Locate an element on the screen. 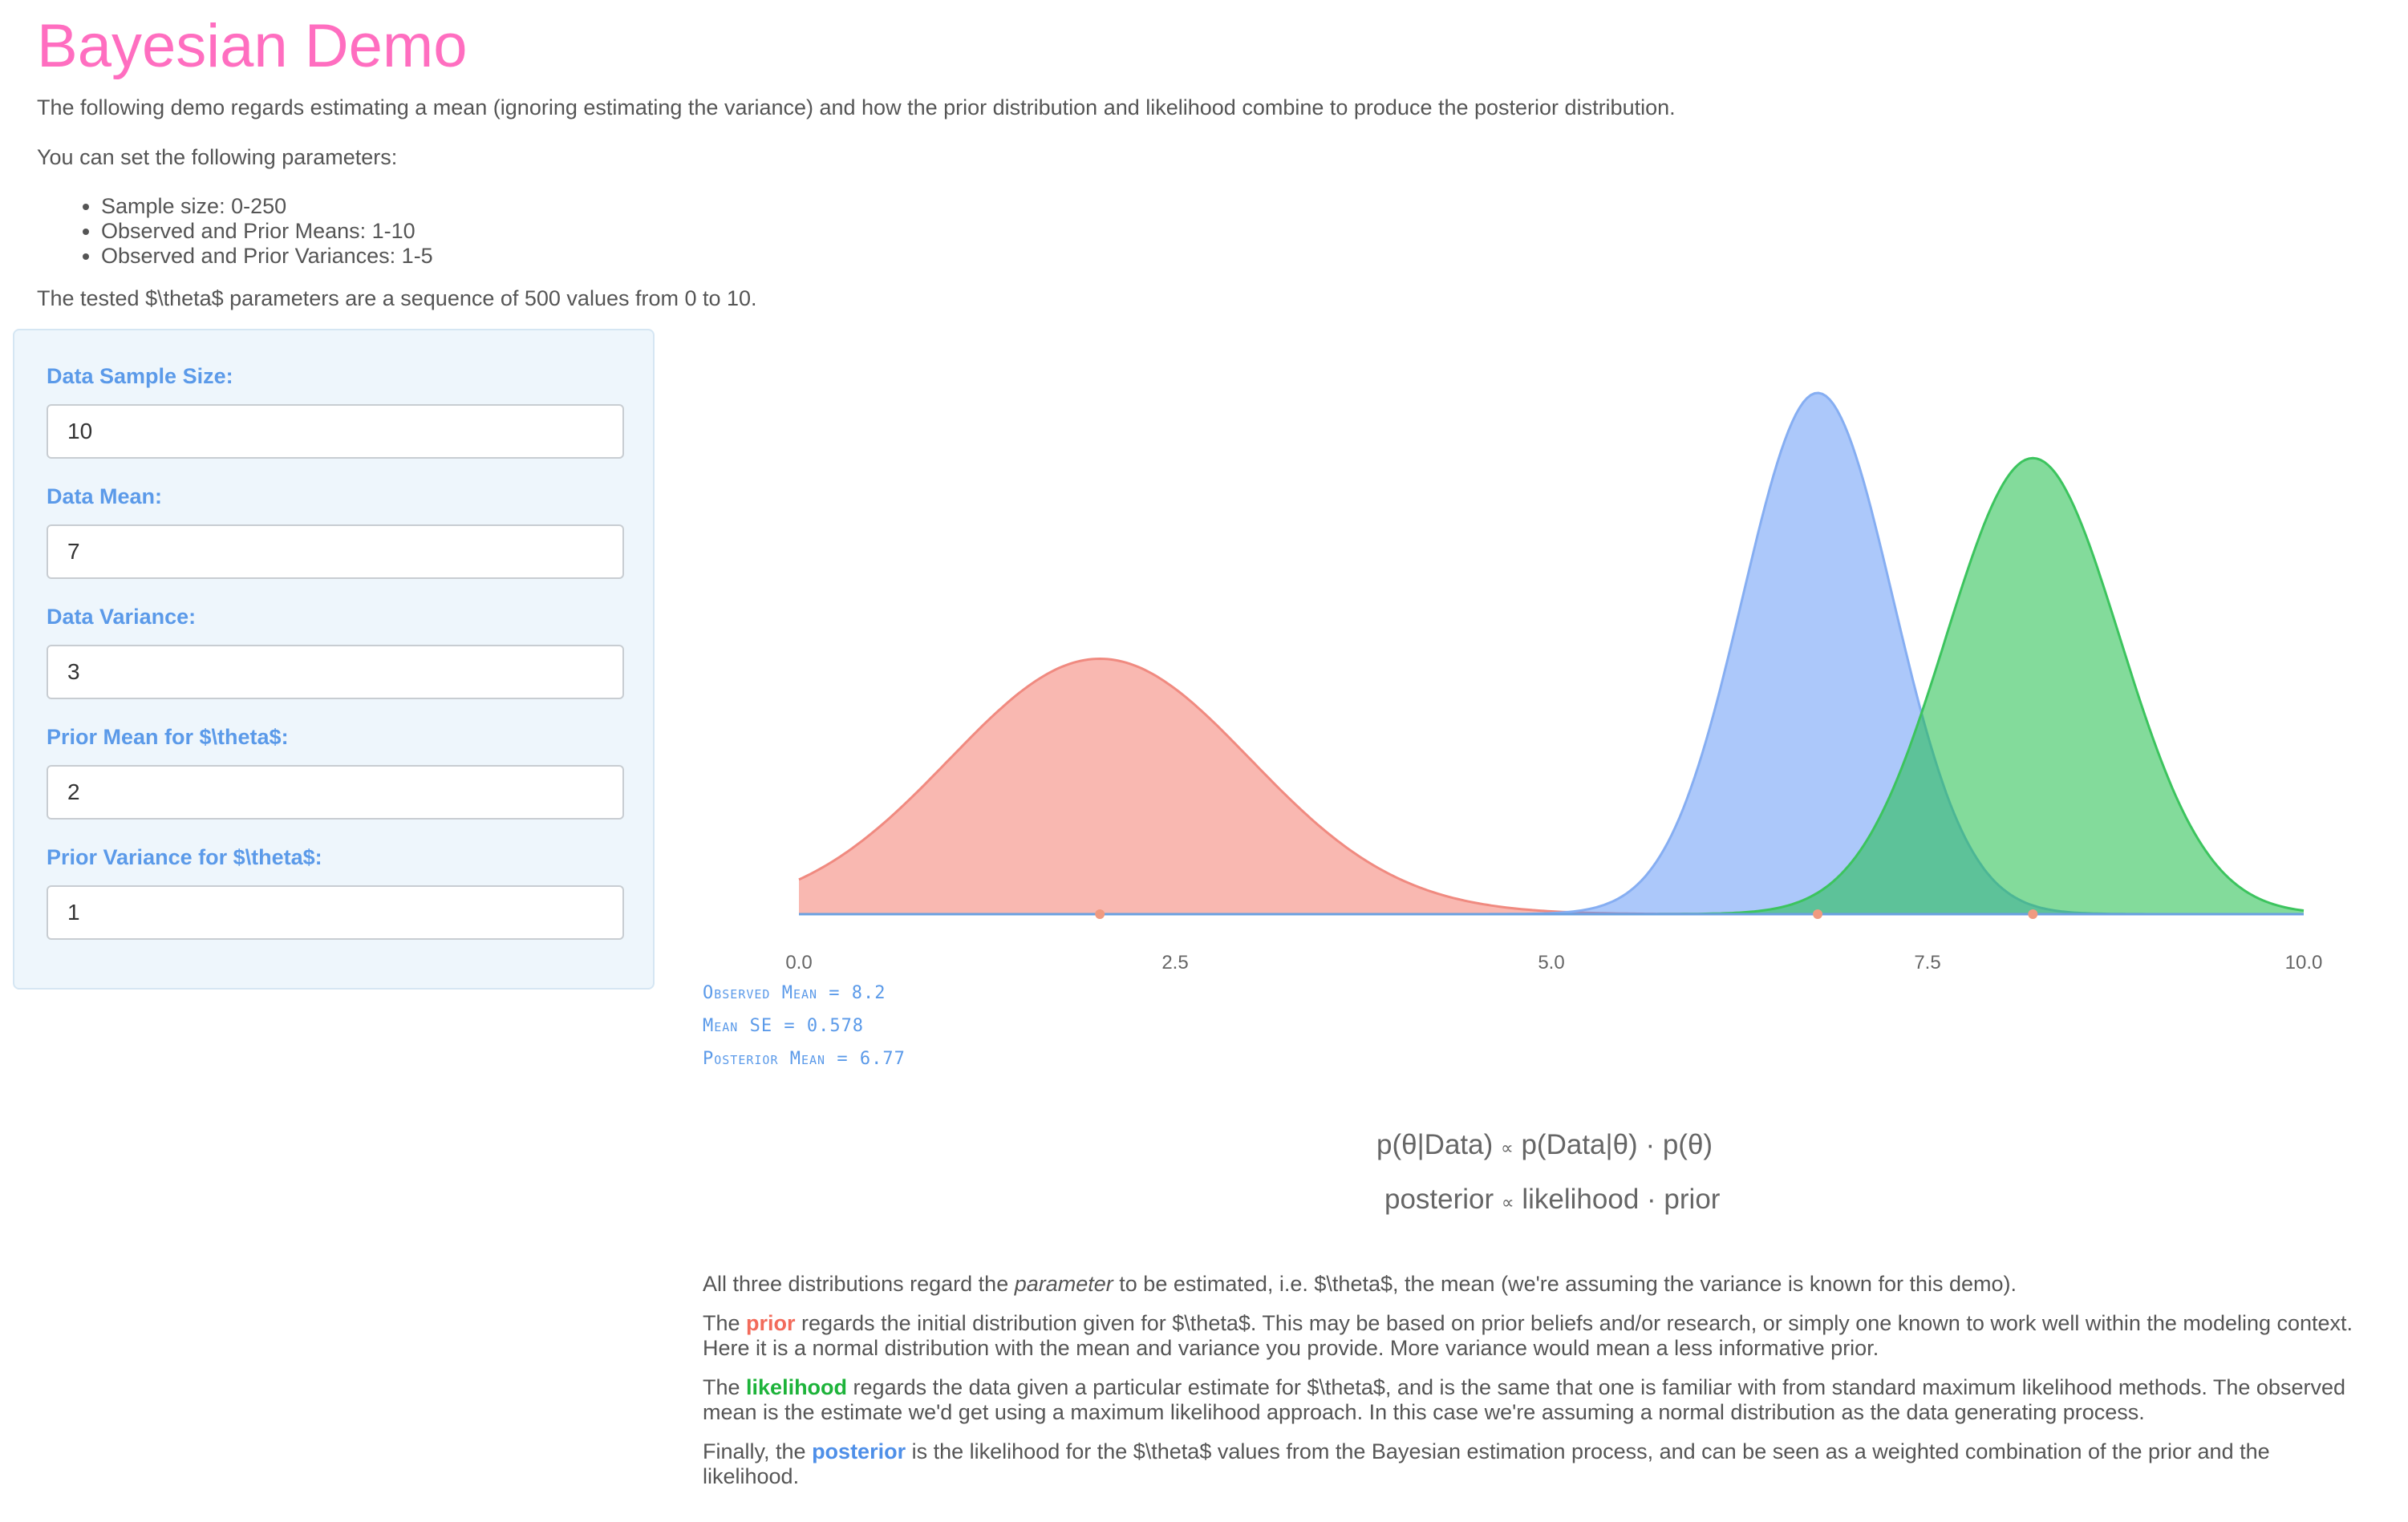  x-tick-label: 0.0 is located at coordinates (798, 963).